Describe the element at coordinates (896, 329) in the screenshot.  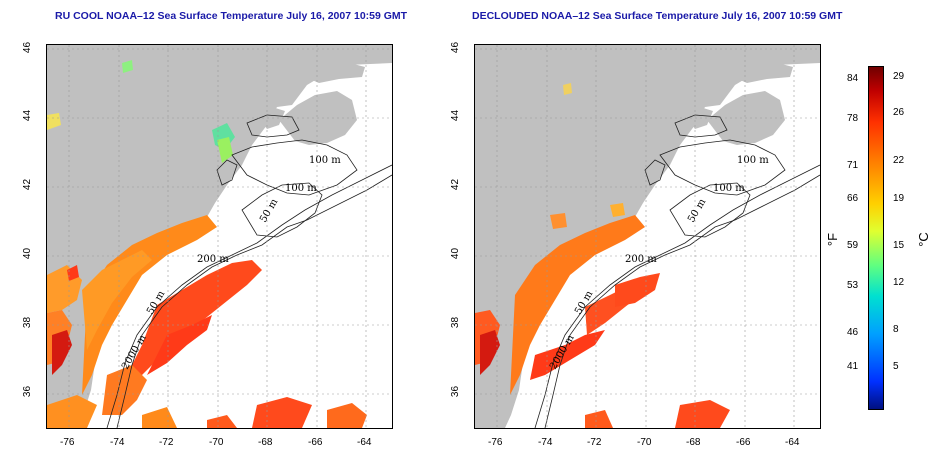
I see `celsius-label: 8` at that location.